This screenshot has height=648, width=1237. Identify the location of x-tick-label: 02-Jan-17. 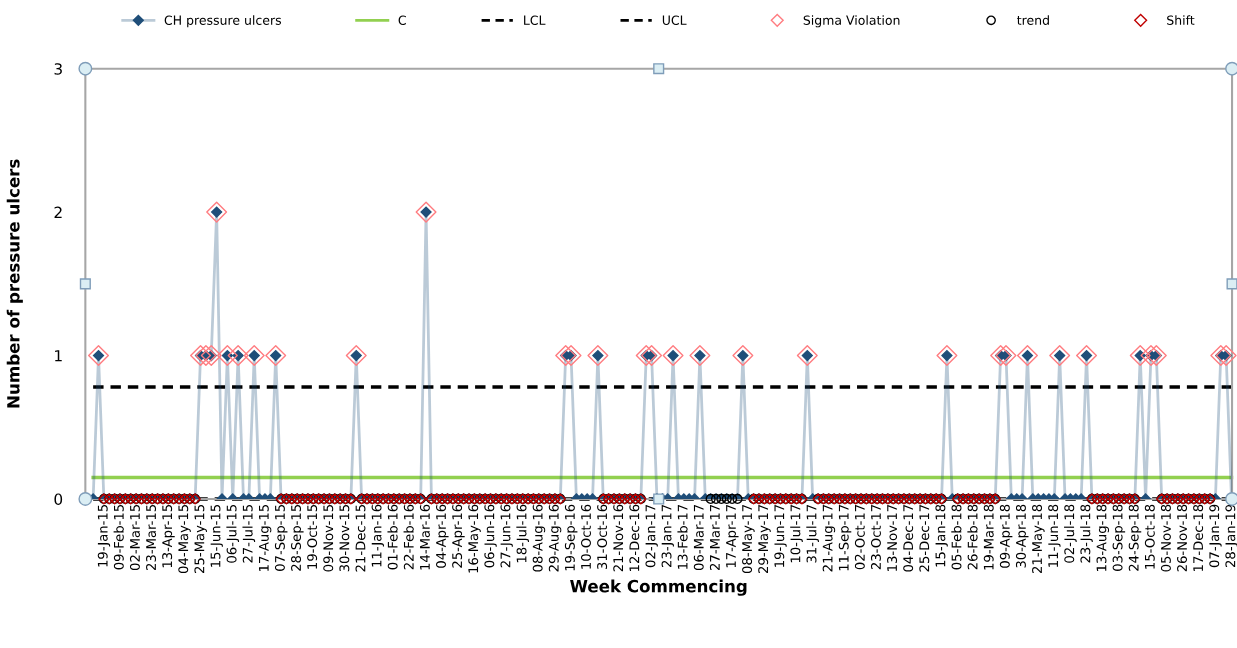
(651, 536).